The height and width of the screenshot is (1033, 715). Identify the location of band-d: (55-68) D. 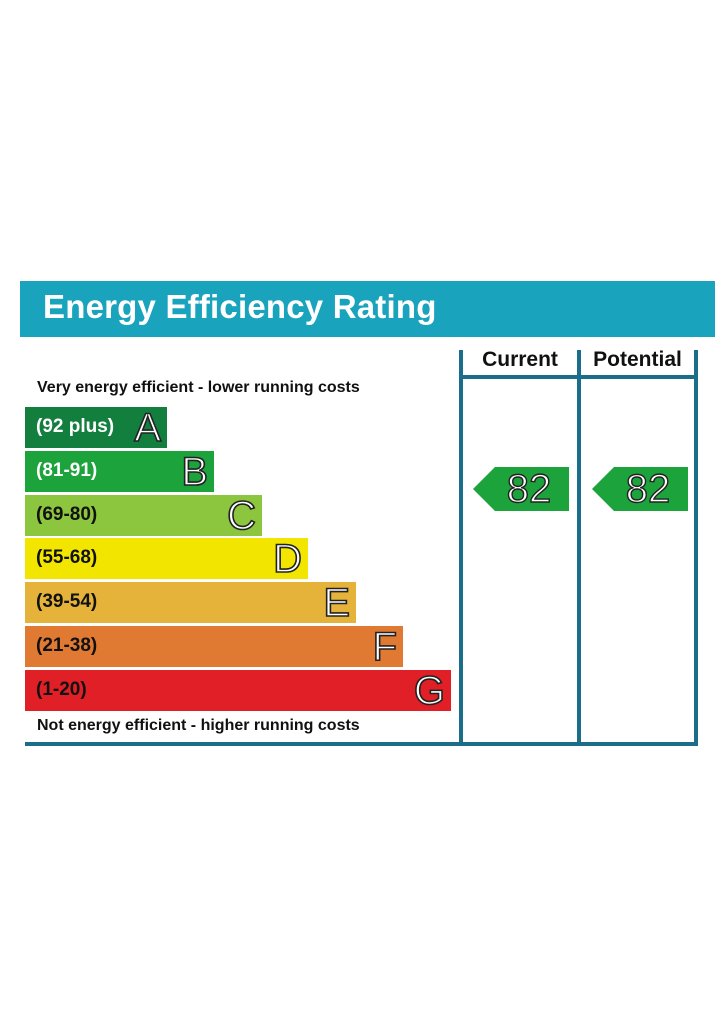
(166, 559).